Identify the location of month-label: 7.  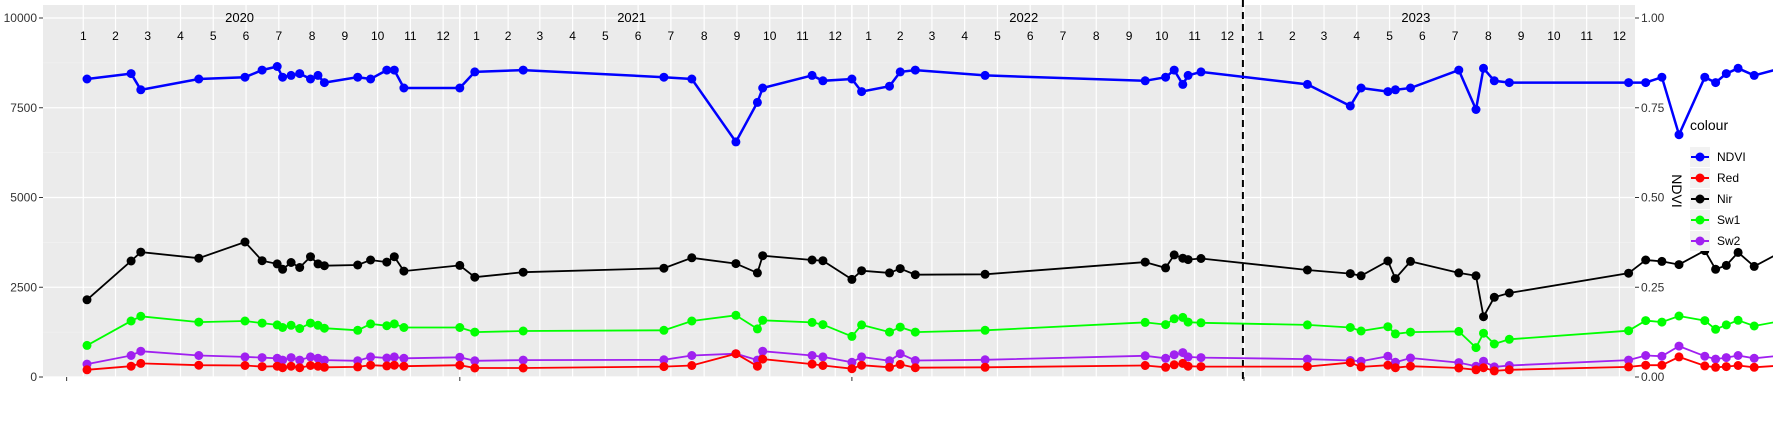
(1063, 36).